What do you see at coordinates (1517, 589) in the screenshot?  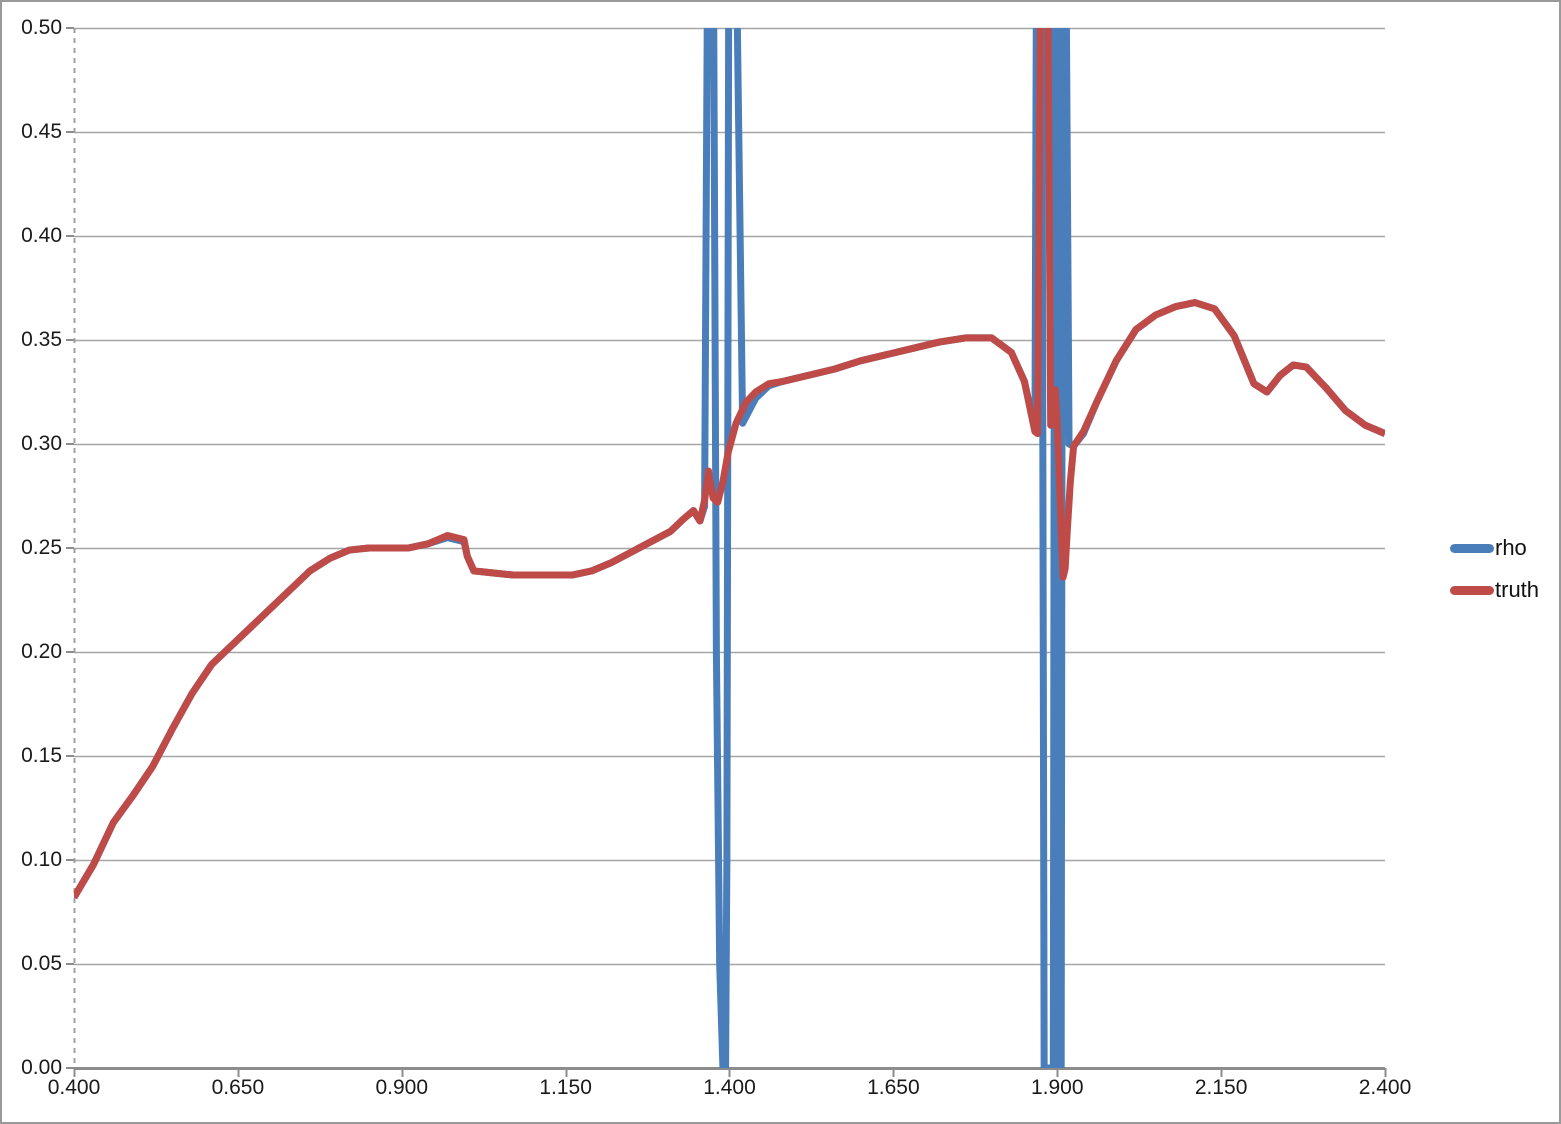 I see `legend-label-truth: truth` at bounding box center [1517, 589].